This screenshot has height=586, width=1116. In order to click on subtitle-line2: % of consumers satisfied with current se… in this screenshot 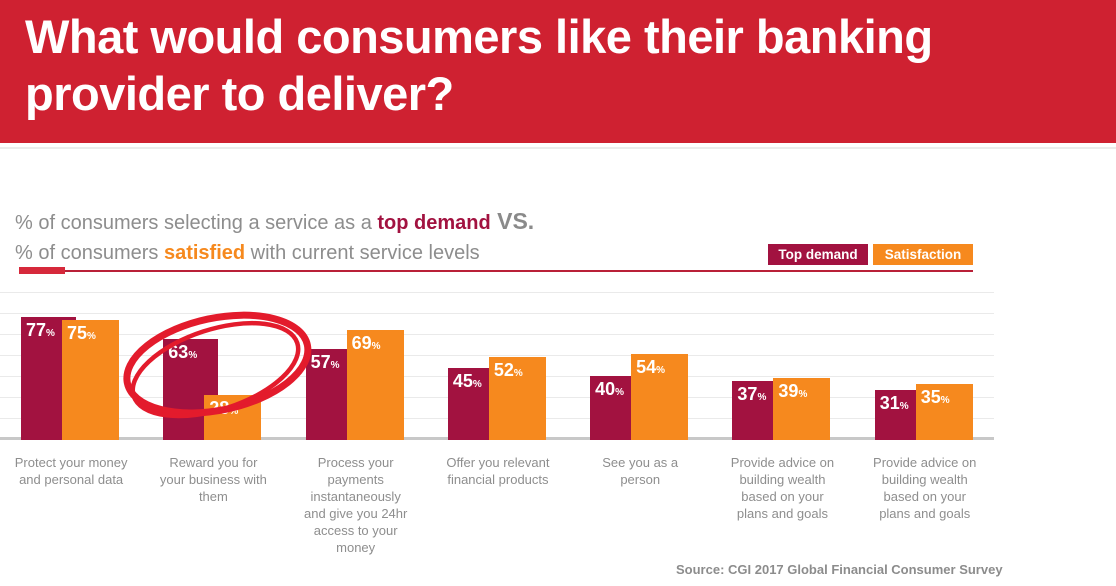, I will do `click(395, 253)`.